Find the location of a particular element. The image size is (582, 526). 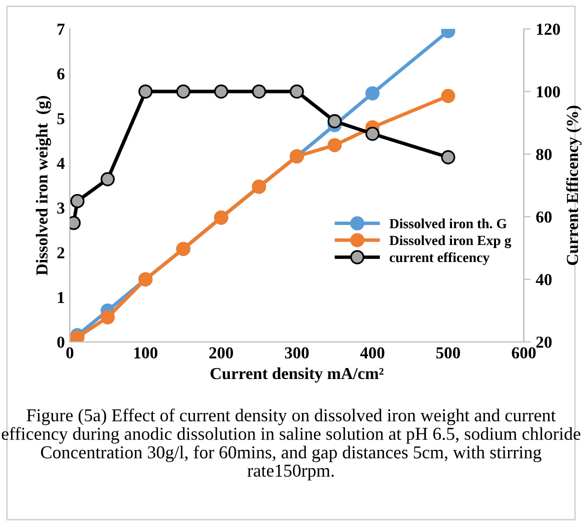

legend-label: Dissolved iron th. G is located at coordinates (448, 223).